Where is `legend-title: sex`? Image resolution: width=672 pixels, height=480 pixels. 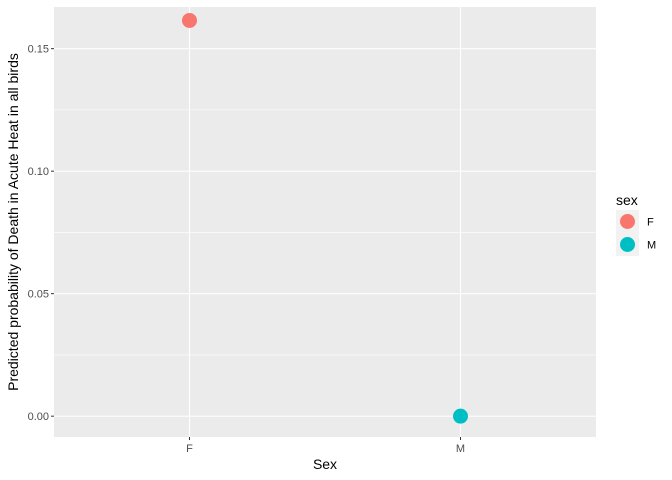
legend-title: sex is located at coordinates (627, 200).